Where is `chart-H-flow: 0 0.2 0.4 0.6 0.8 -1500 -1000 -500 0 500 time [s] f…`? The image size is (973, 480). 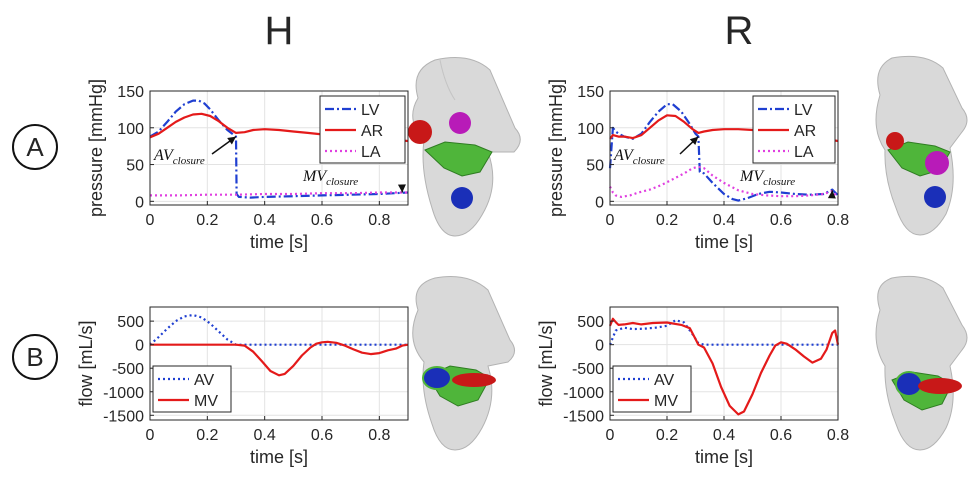
chart-H-flow: 0 0.2 0.4 0.6 0.8 -1500 -1000 -500 0 500 time [s] f… is located at coordinates (242, 386).